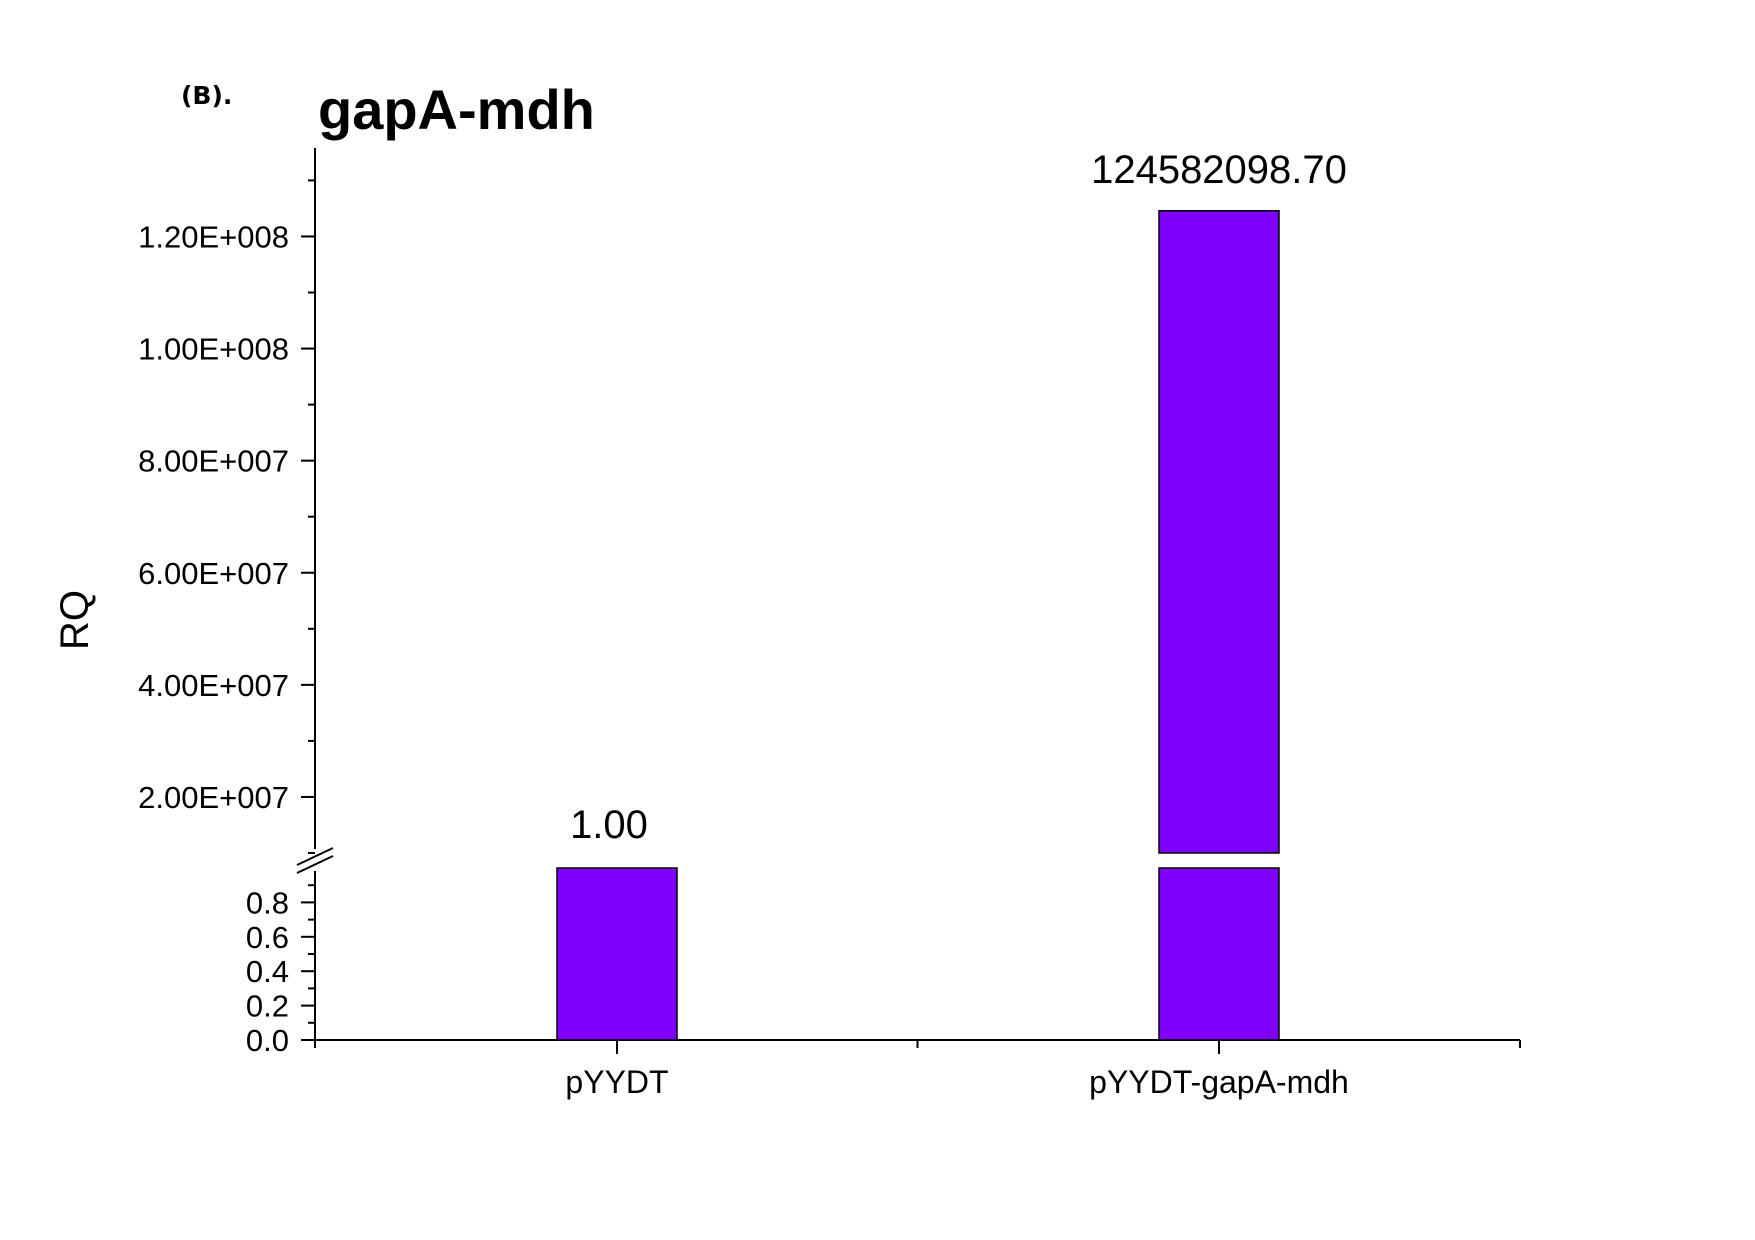 The height and width of the screenshot is (1240, 1755). What do you see at coordinates (1219, 532) in the screenshot?
I see `bar-upper-segment` at bounding box center [1219, 532].